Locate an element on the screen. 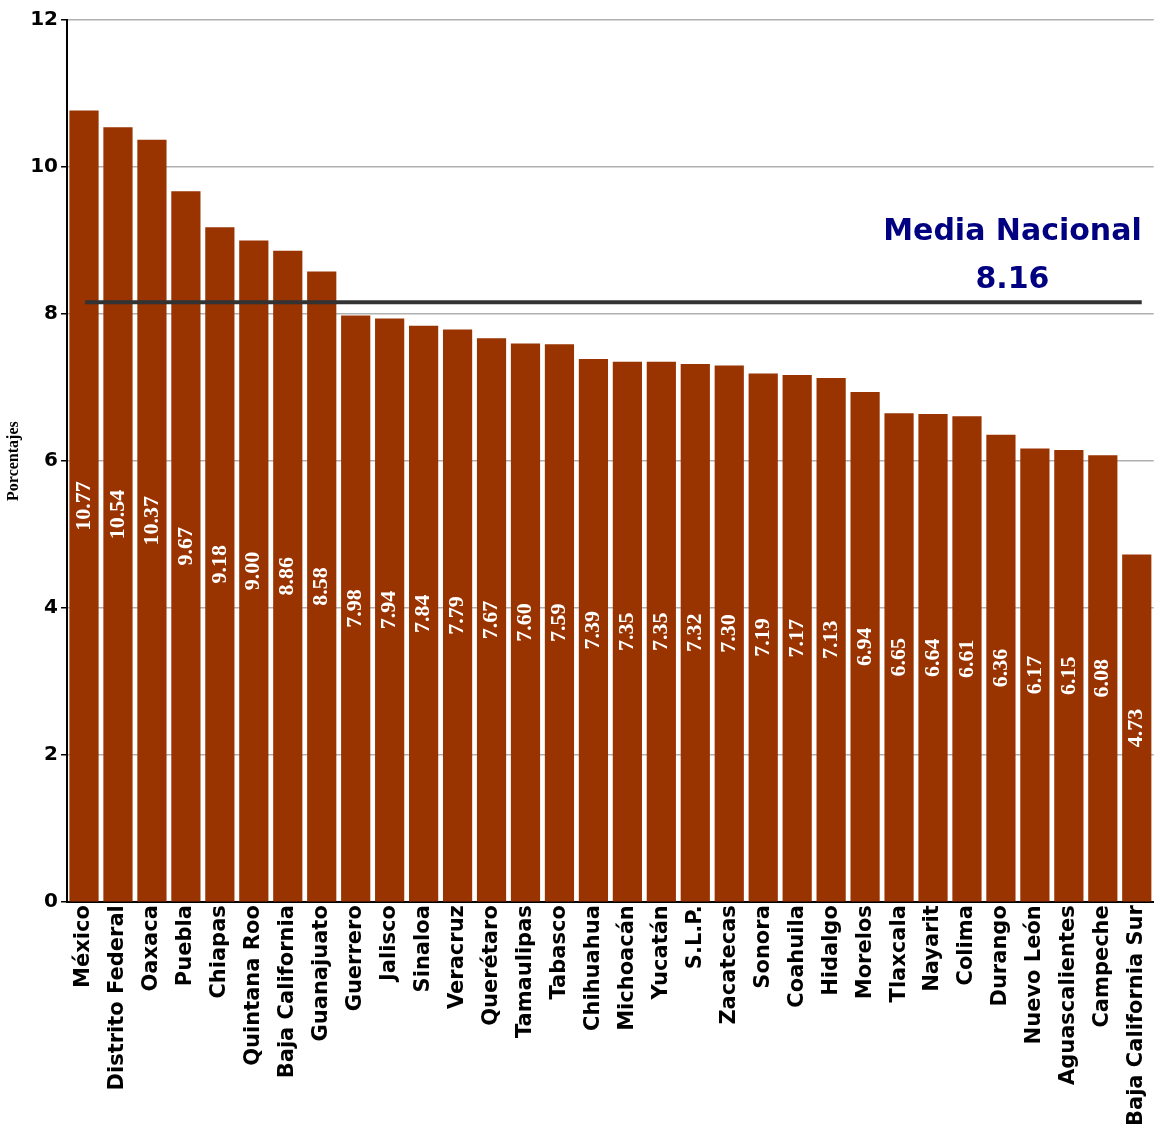 This screenshot has width=1165, height=1129. x-tick-label: Zacatecas is located at coordinates (727, 965).